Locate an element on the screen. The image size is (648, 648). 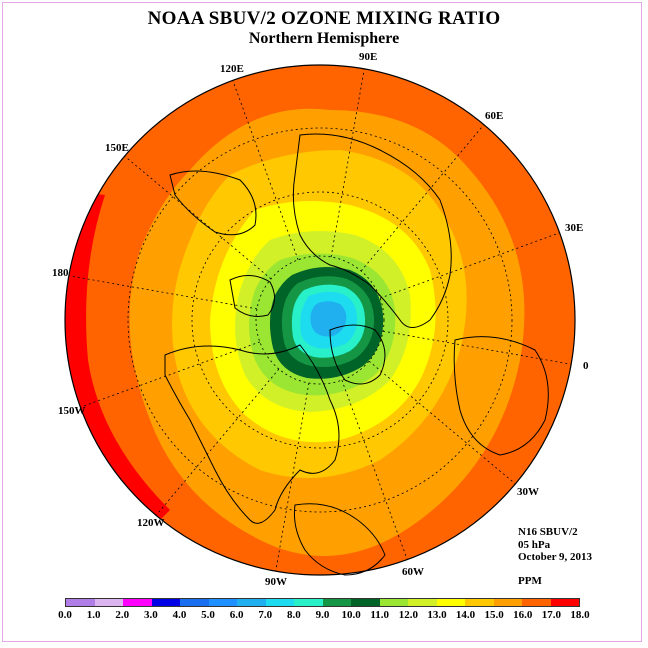
coastline-eurasia is located at coordinates (372, 230).